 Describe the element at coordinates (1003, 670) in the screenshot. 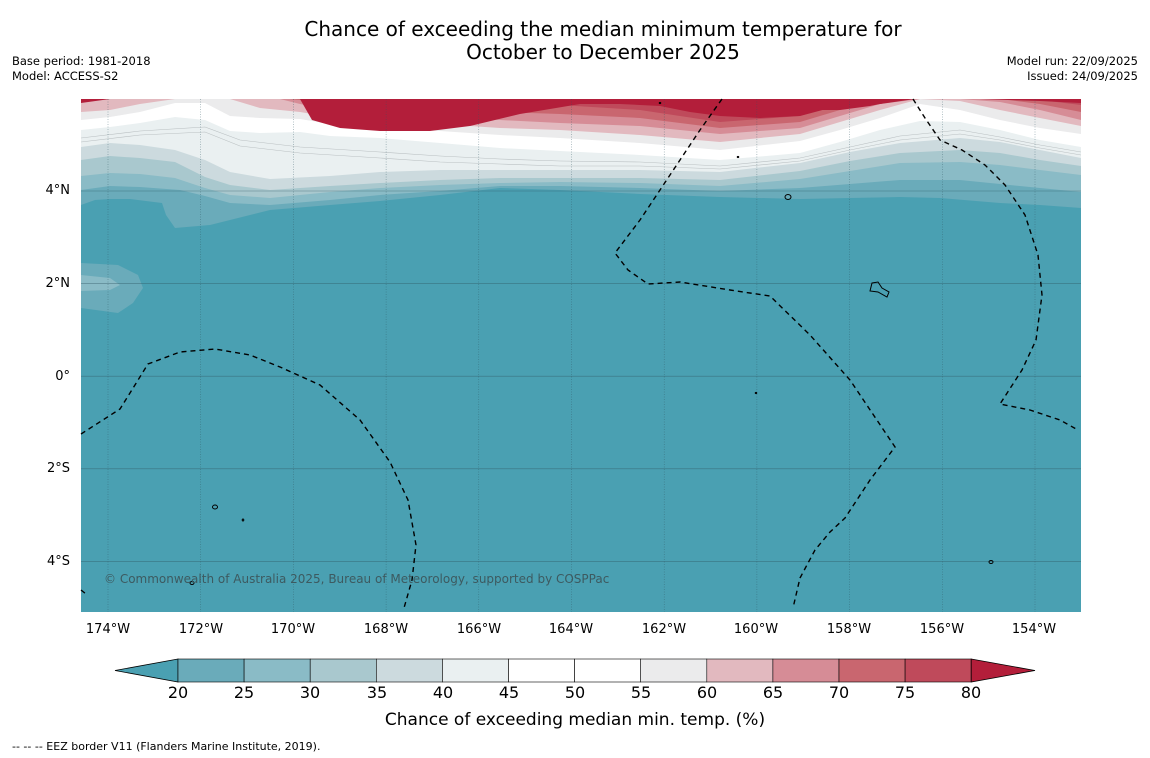

I see `colorbar-extension-high` at that location.